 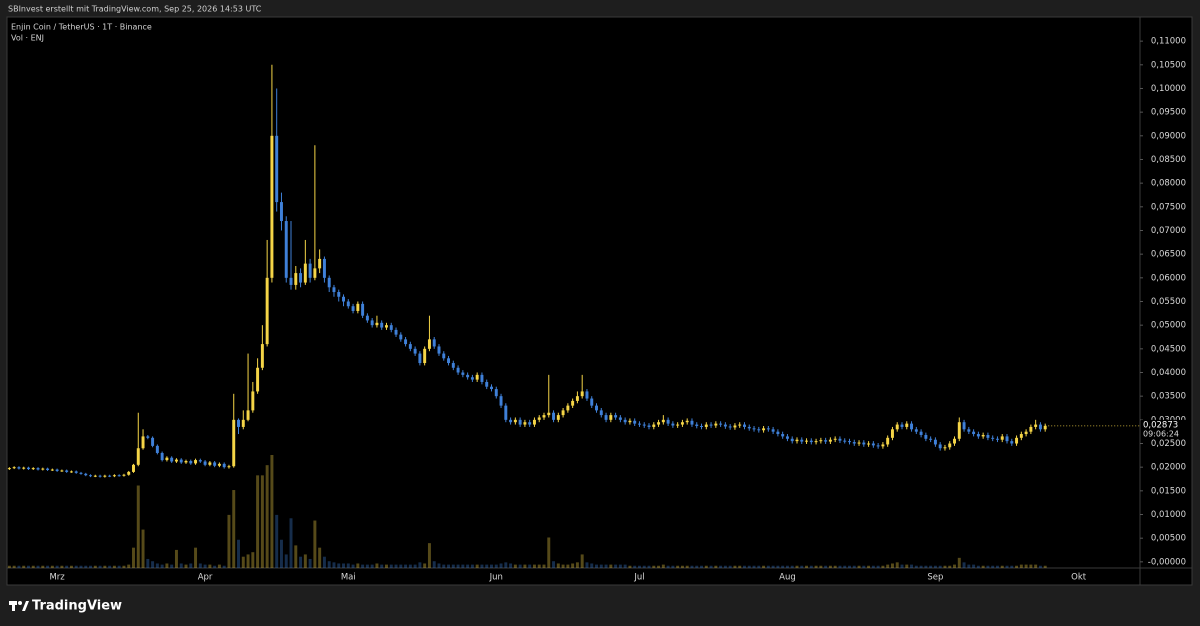 What do you see at coordinates (1168, 255) in the screenshot?
I see `y-tick-label: 0,06500` at bounding box center [1168, 255].